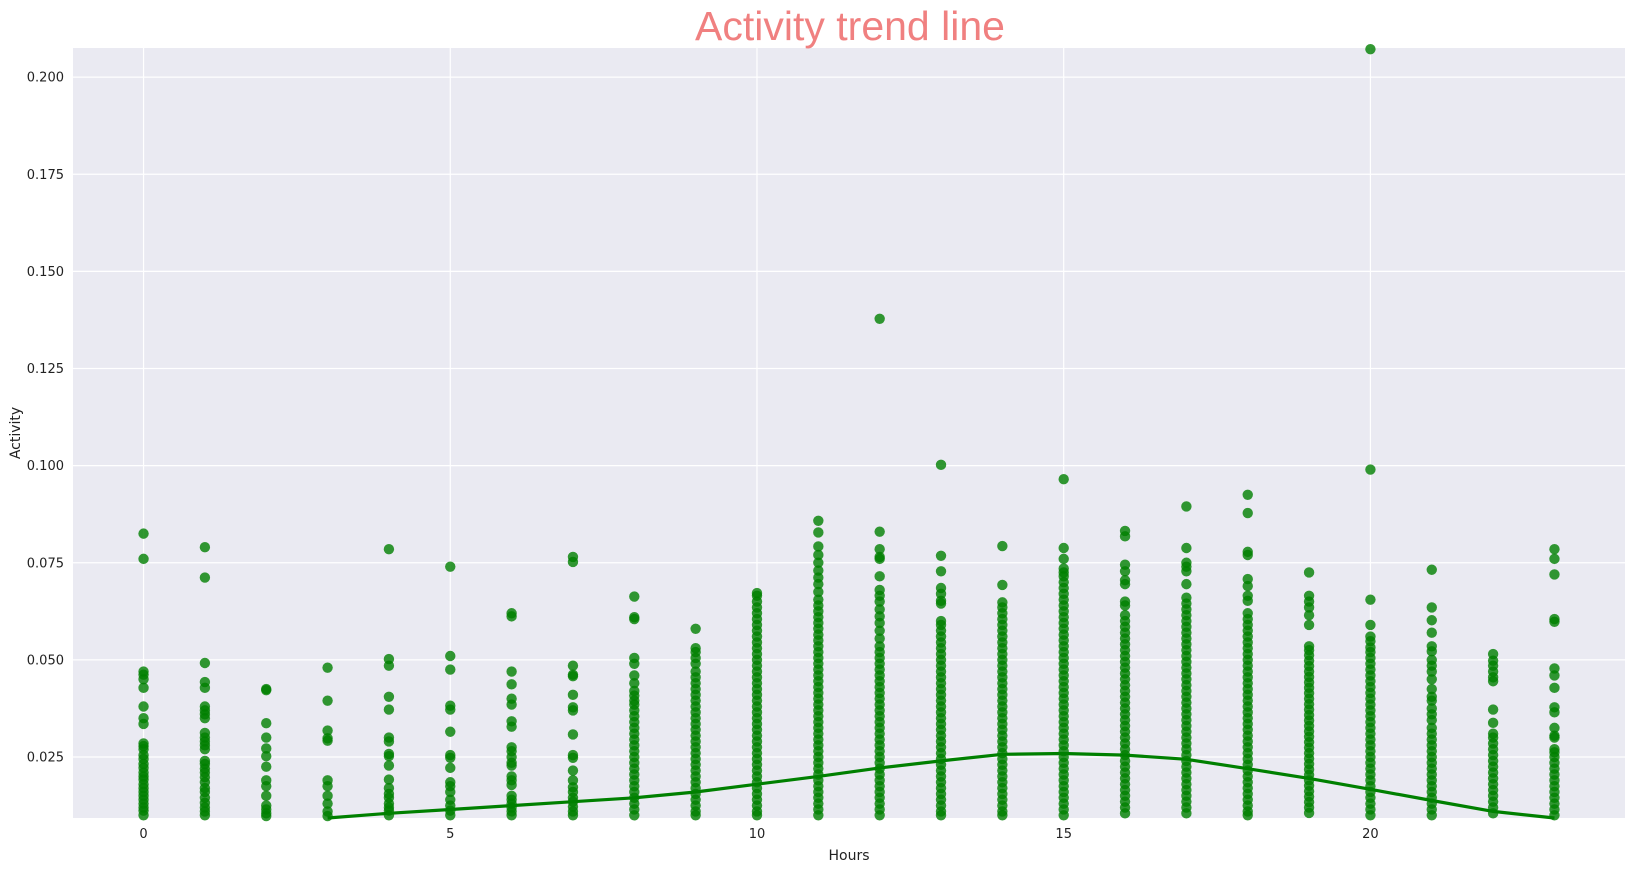 This screenshot has height=871, width=1634. What do you see at coordinates (45, 78) in the screenshot?
I see `y-tick-label: 0.200` at bounding box center [45, 78].